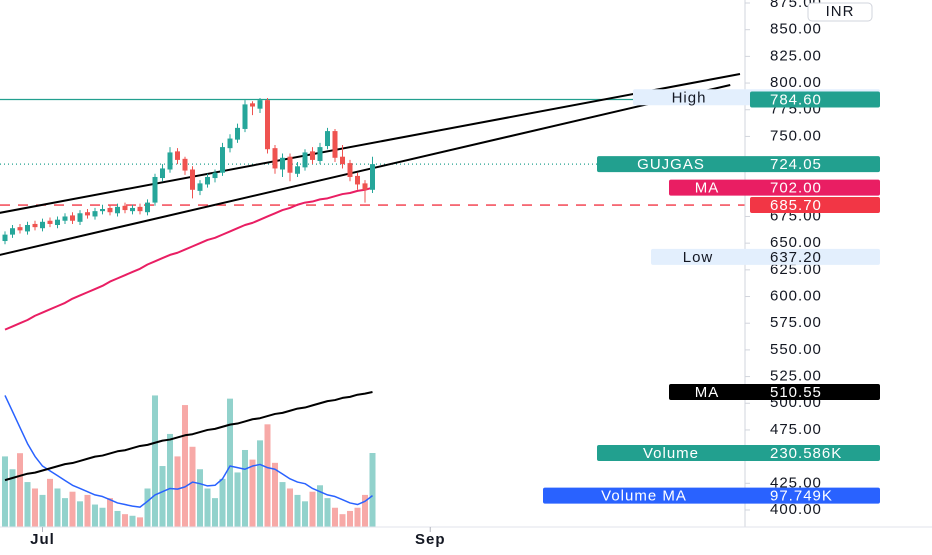 This screenshot has height=555, width=932. Describe the element at coordinates (801, 496) in the screenshot. I see `badge-value: 97.749K` at that location.